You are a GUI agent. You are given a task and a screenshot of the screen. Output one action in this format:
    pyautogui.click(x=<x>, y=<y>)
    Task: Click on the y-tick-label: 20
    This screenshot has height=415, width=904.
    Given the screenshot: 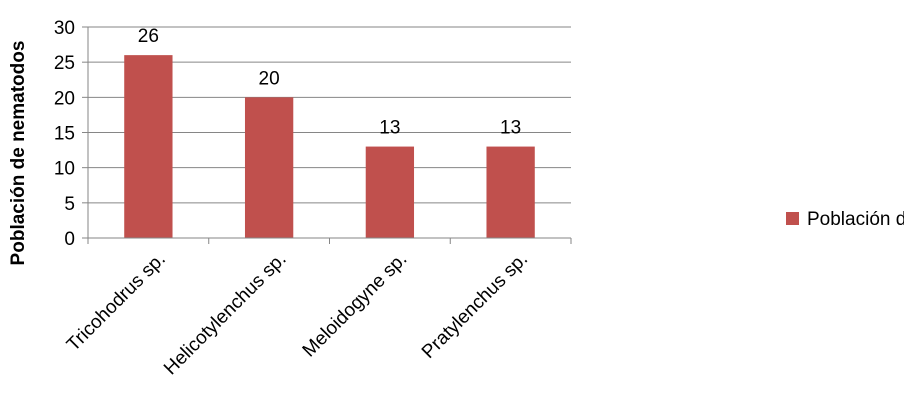 What is the action you would take?
    pyautogui.click(x=64, y=98)
    